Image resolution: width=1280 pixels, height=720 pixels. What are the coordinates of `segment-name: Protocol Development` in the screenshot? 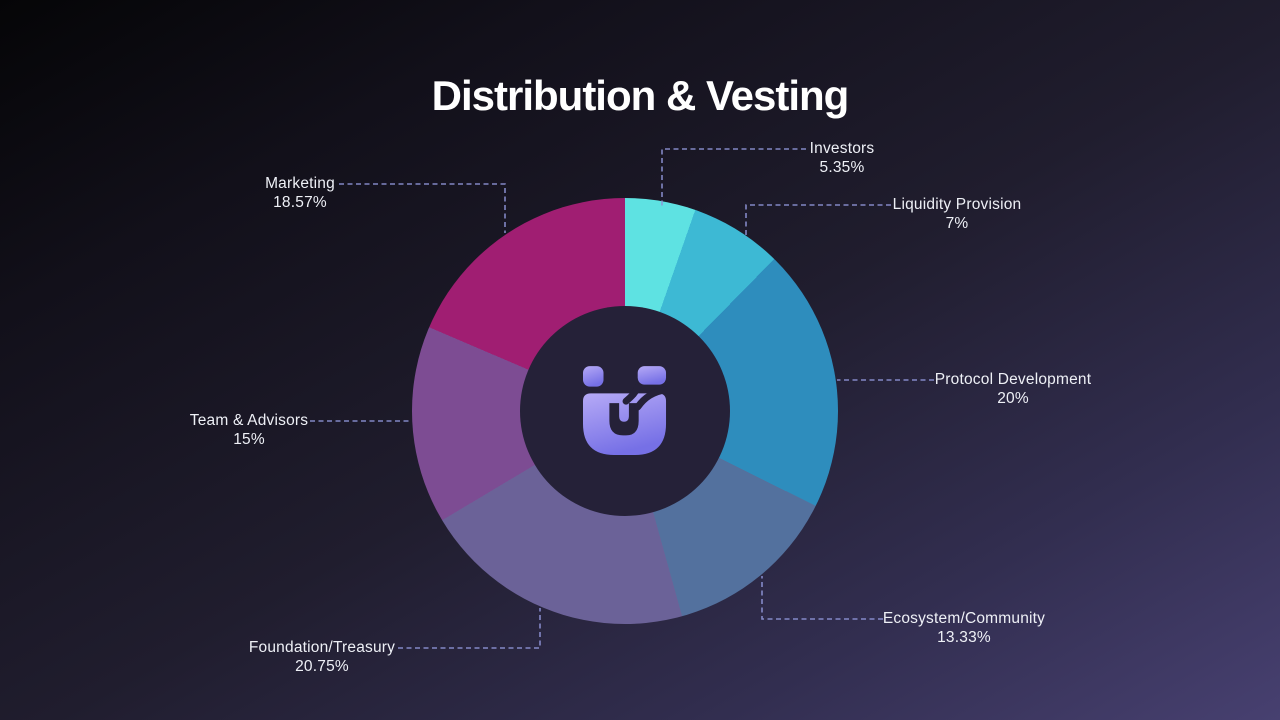 It's located at (1013, 379).